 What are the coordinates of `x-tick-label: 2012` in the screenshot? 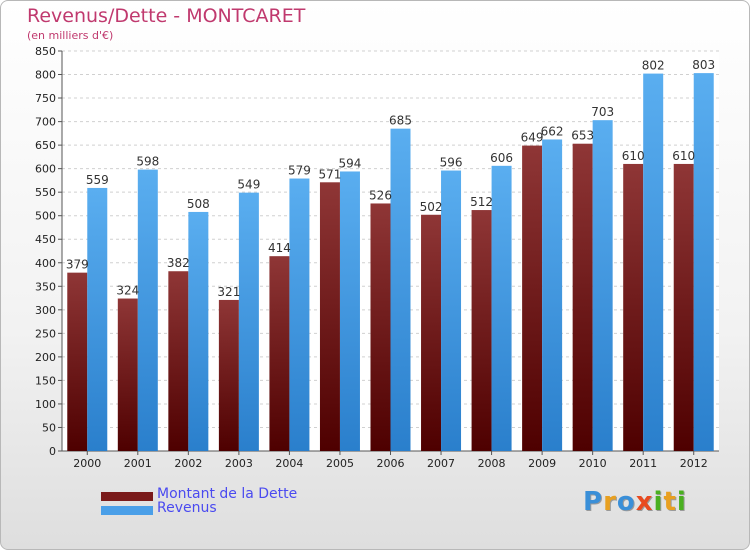 It's located at (694, 463).